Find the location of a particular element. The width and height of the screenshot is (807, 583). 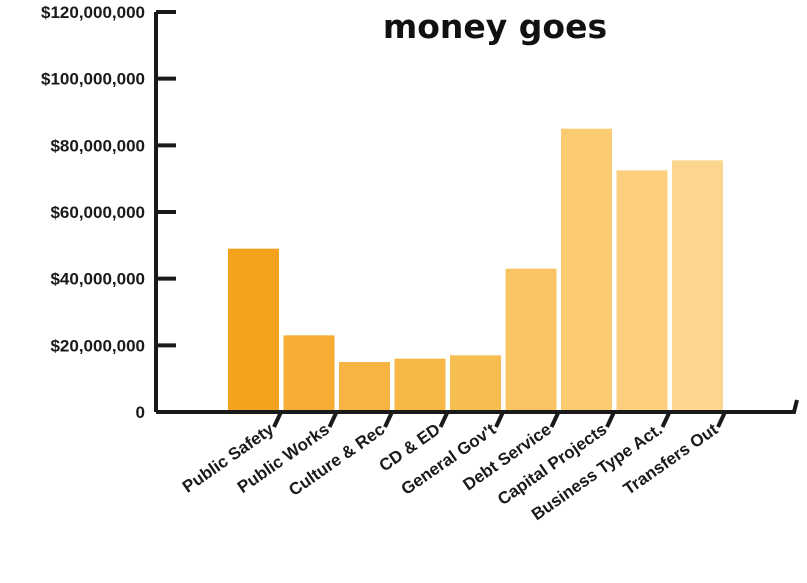

y-tick-label: $40,000,000 is located at coordinates (97, 279).